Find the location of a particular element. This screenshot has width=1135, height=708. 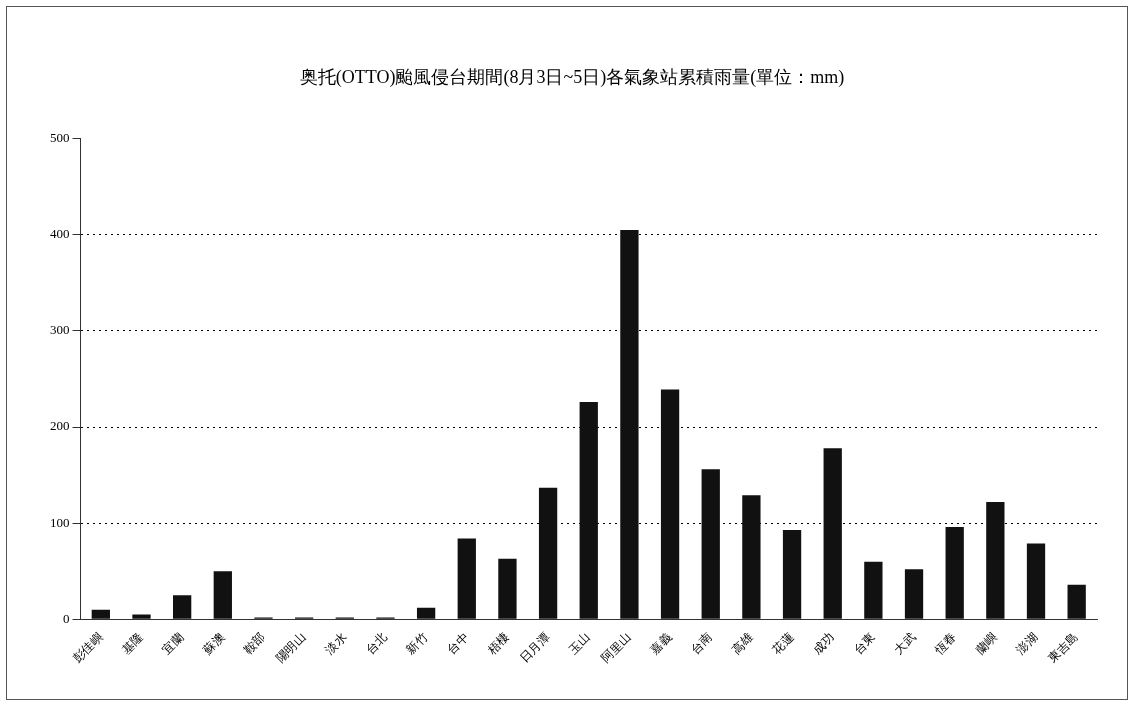

x-tick-label: 花蓮 is located at coordinates (783, 643).